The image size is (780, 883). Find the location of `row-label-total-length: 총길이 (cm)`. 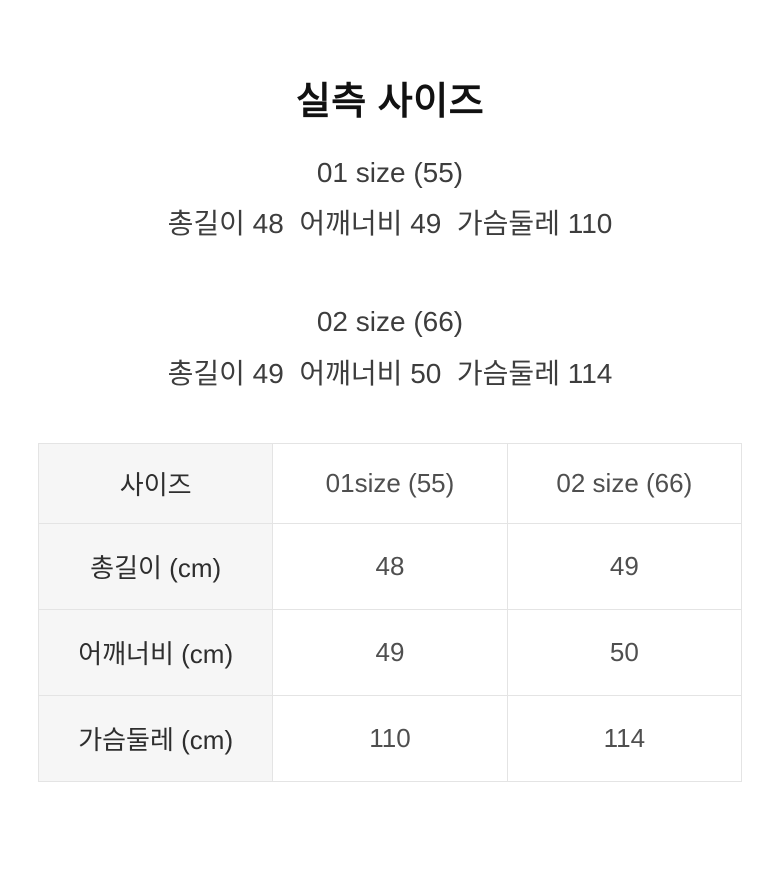

row-label-total-length: 총길이 (cm) is located at coordinates (155, 566).